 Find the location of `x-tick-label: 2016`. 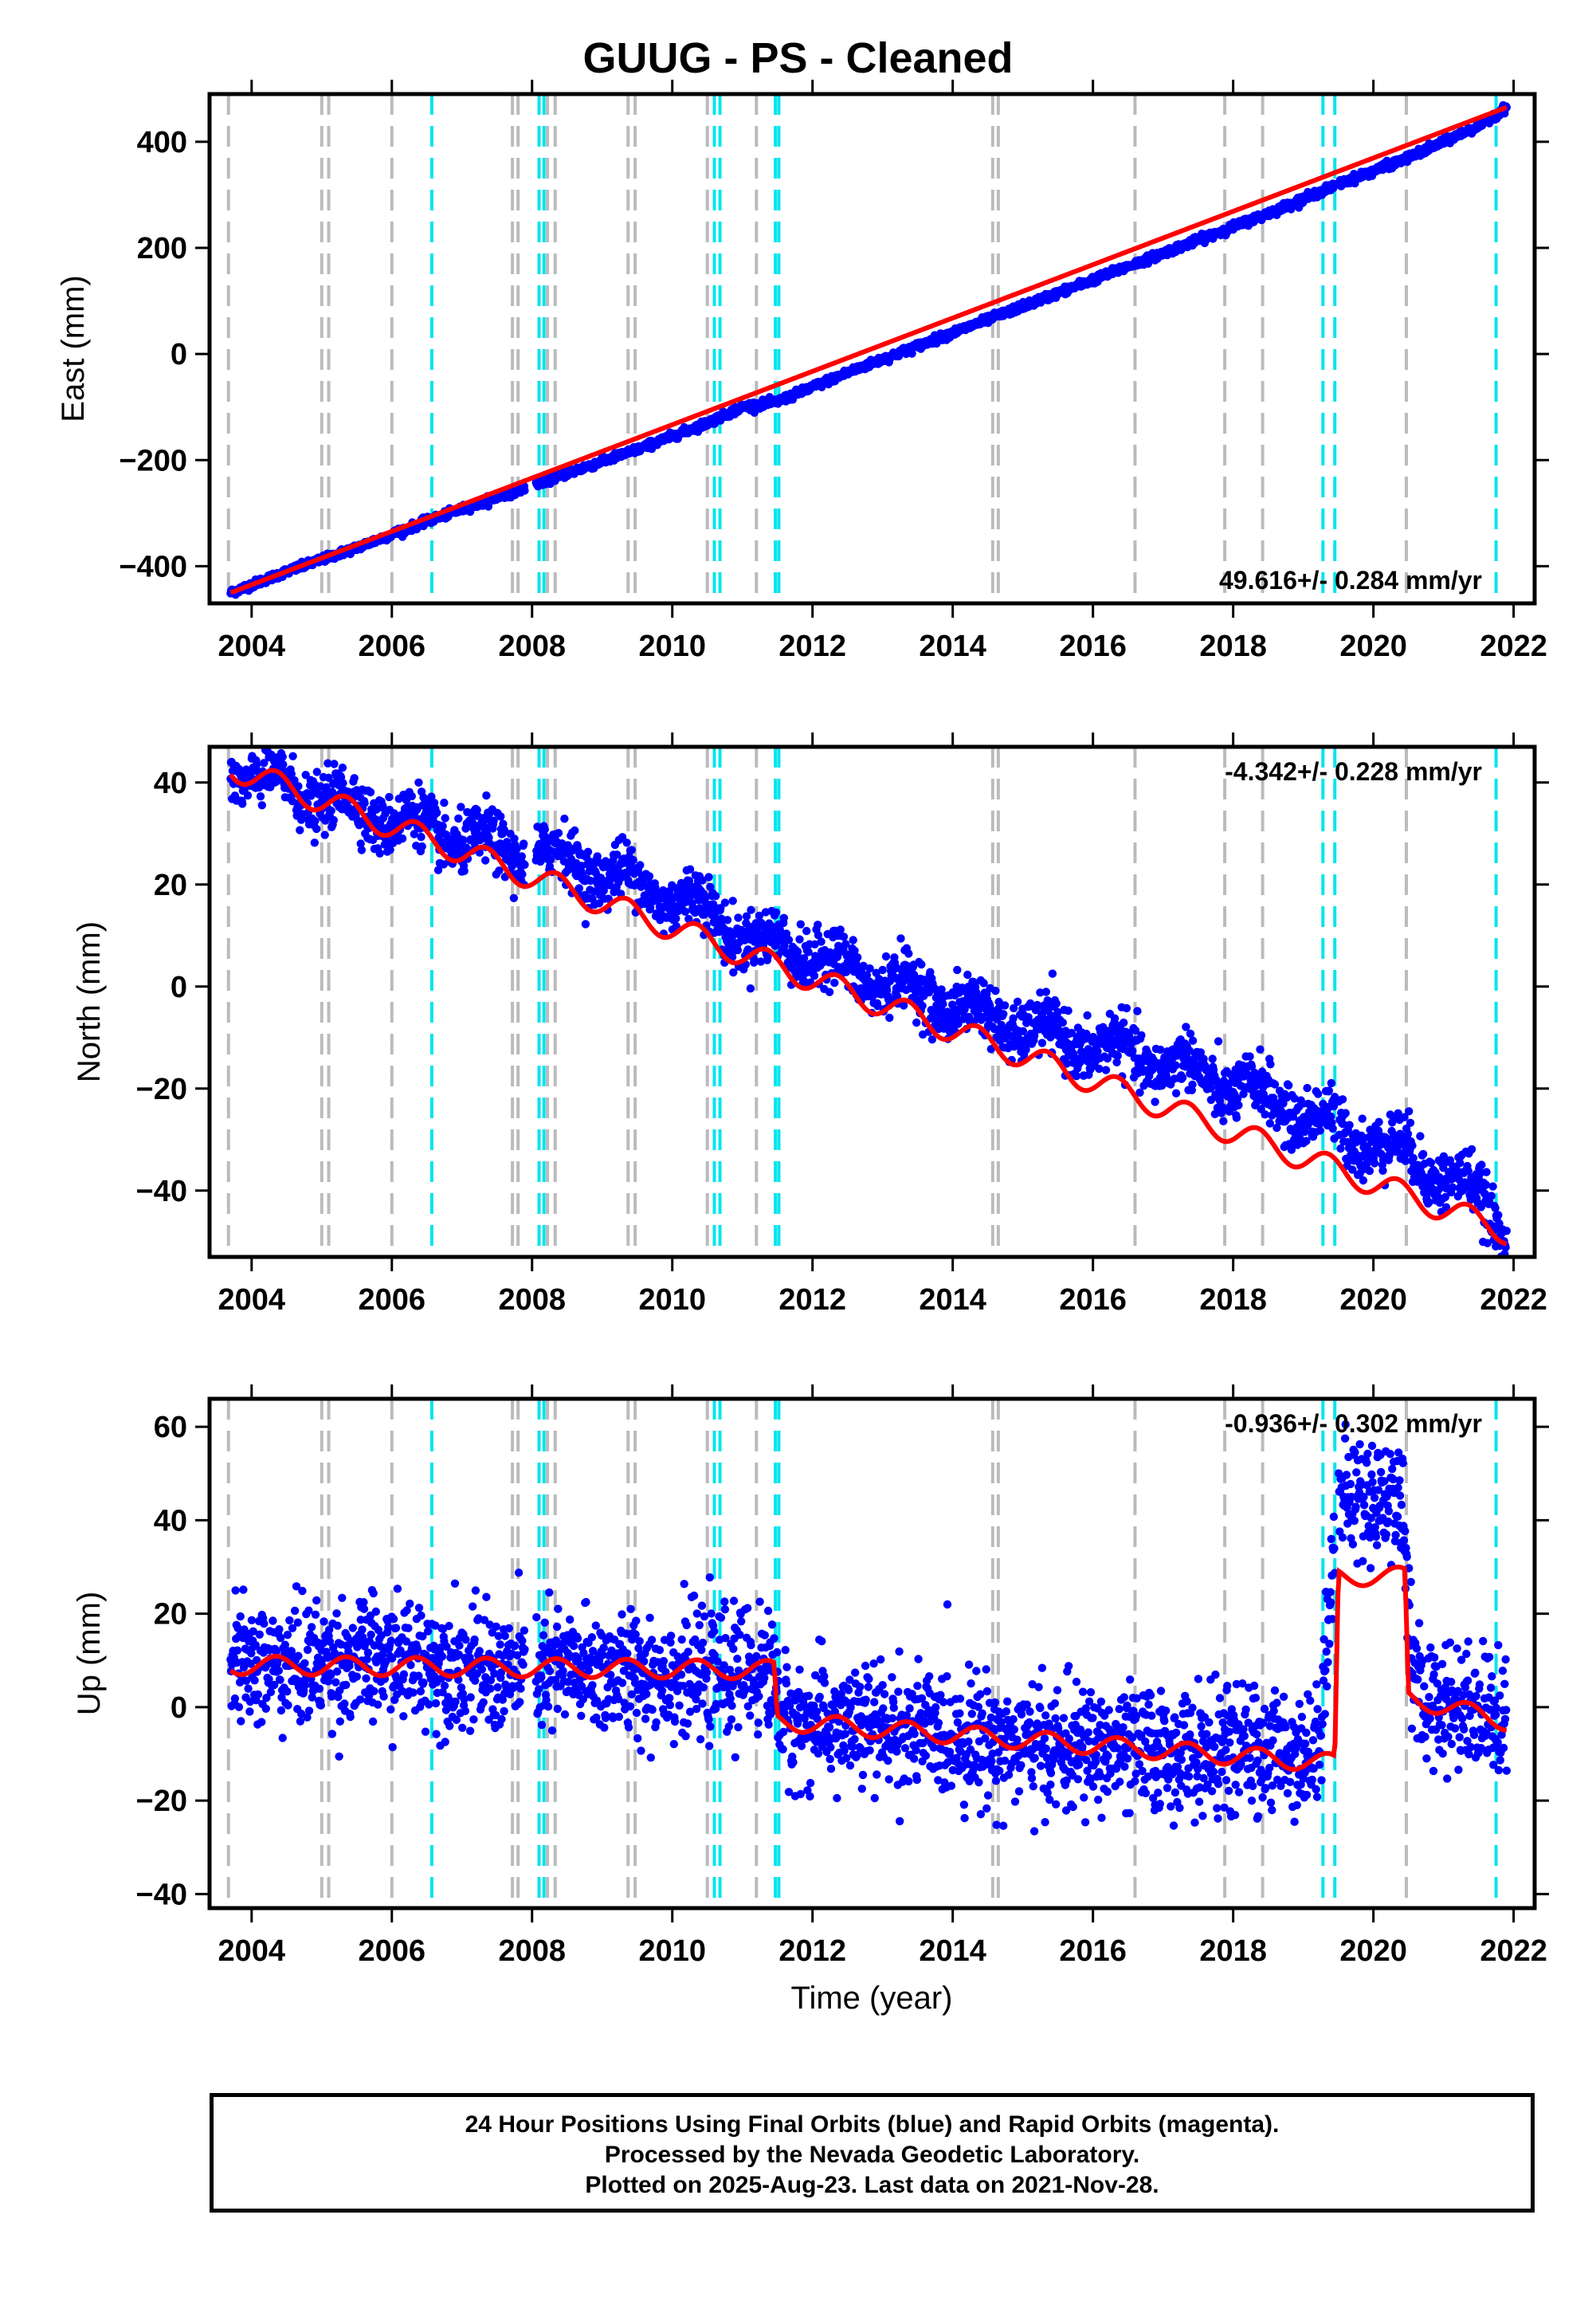

x-tick-label: 2016 is located at coordinates (1093, 647).